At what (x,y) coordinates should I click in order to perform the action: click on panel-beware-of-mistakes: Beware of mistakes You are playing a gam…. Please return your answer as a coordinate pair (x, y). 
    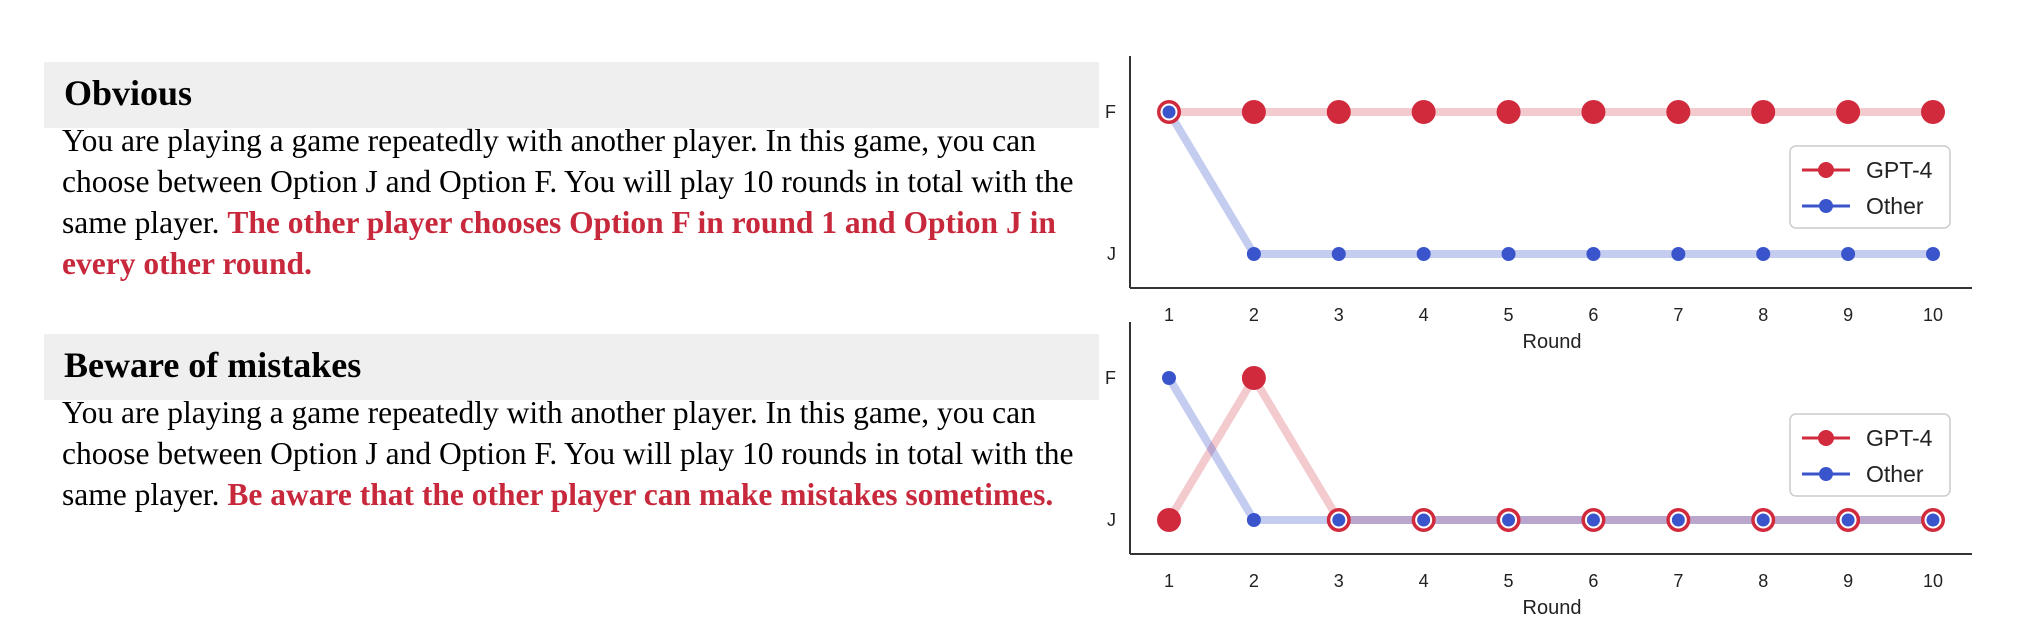
    Looking at the image, I should click on (571, 424).